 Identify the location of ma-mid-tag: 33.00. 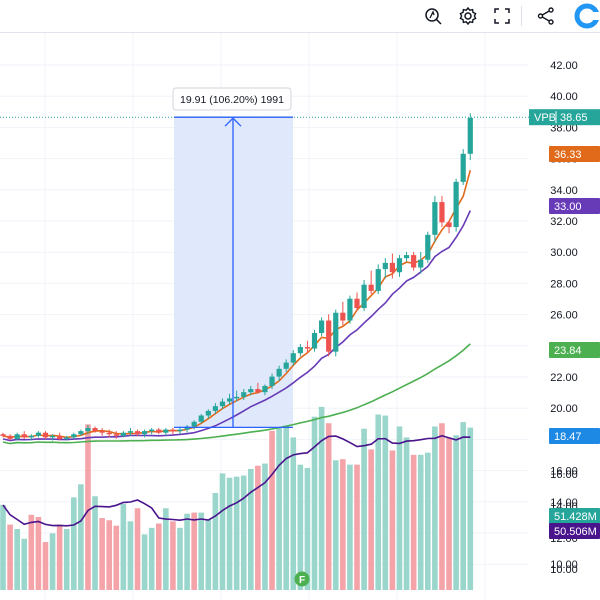
(574, 206).